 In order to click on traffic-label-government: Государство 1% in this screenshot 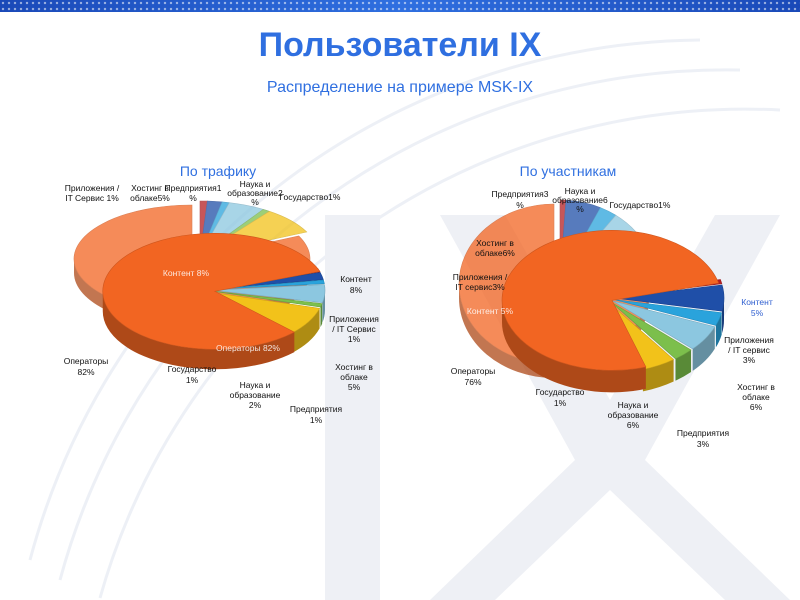, I will do `click(192, 374)`.